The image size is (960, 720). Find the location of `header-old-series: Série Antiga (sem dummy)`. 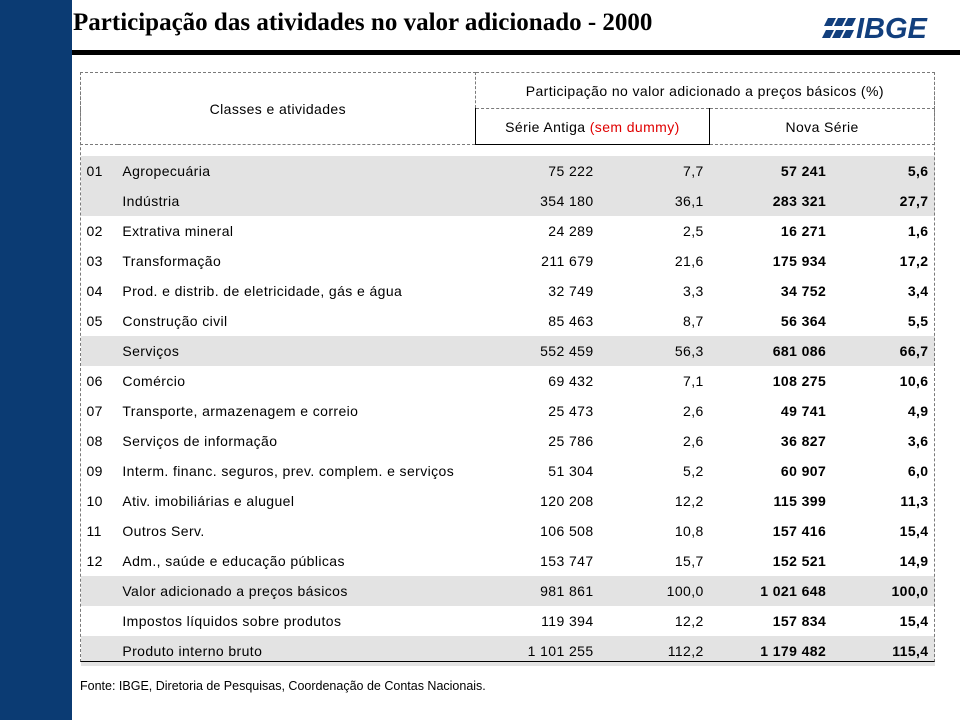

header-old-series: Série Antiga (sem dummy) is located at coordinates (592, 126).